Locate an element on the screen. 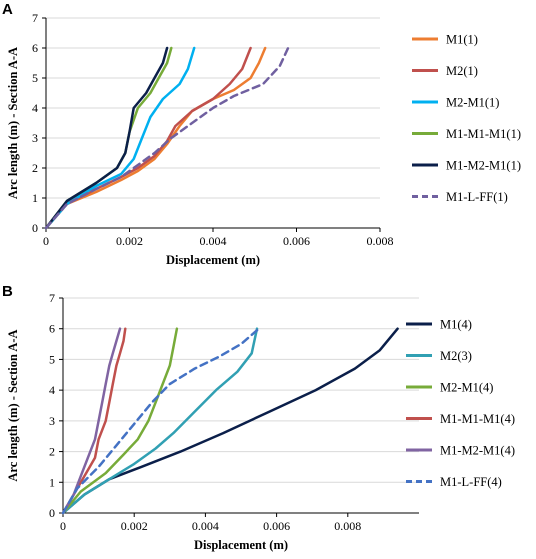  panel-label: A is located at coordinates (7, 9).